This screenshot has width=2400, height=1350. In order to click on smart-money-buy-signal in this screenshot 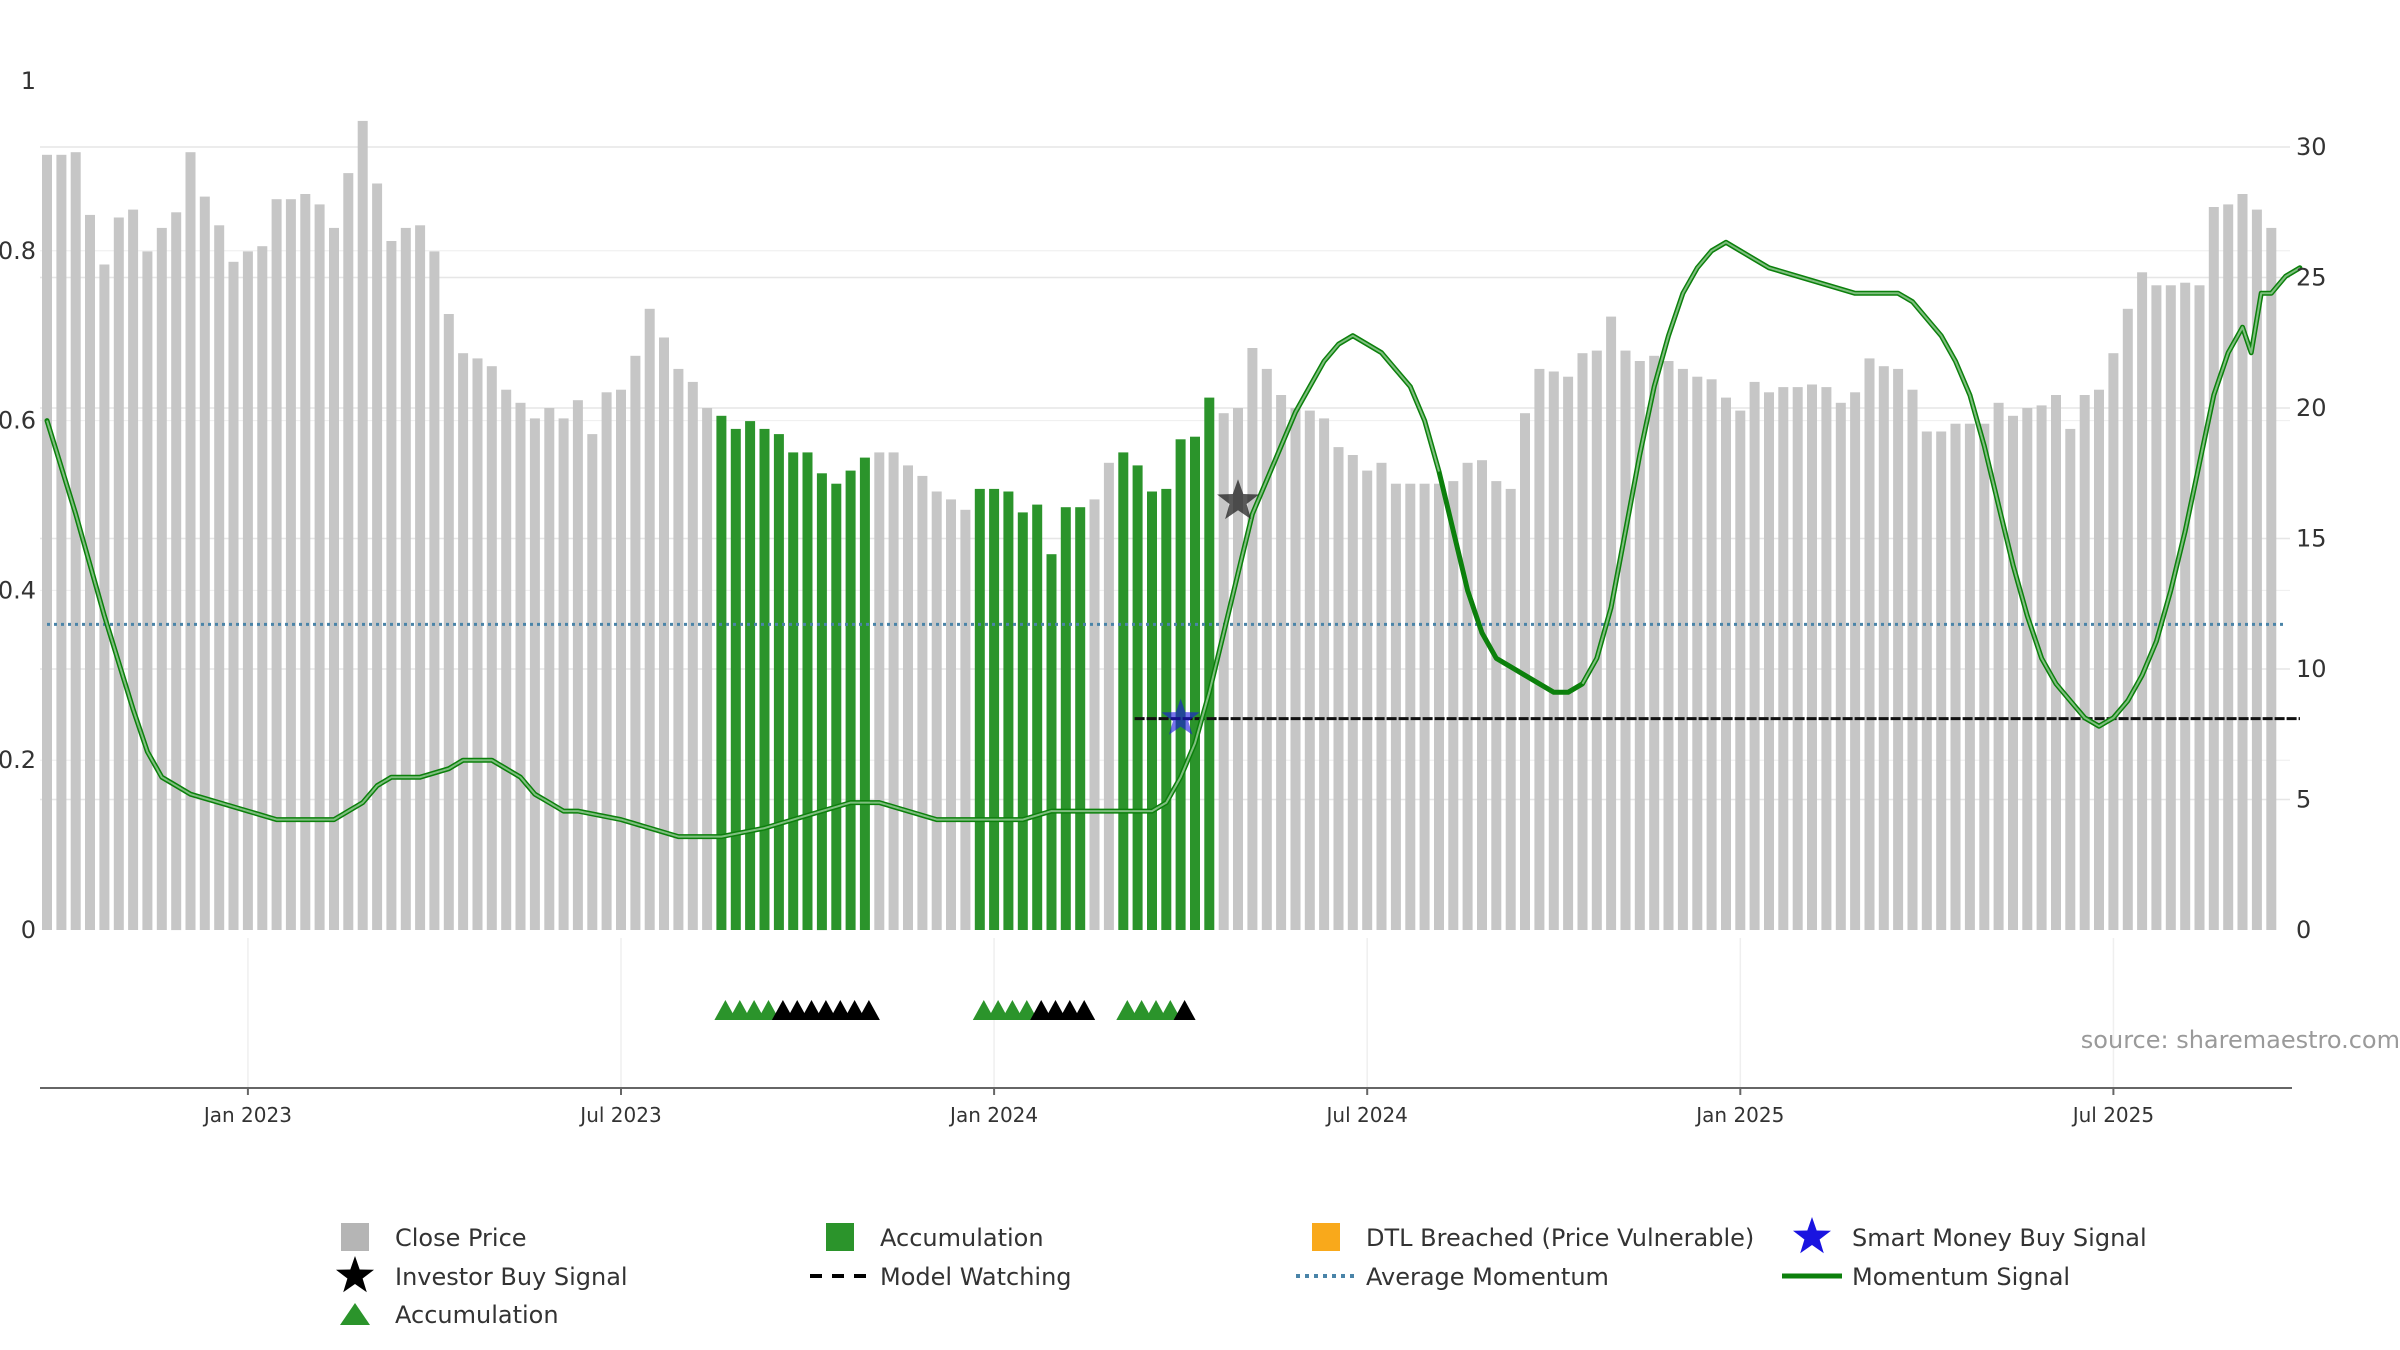, I will do `click(1180, 716)`.